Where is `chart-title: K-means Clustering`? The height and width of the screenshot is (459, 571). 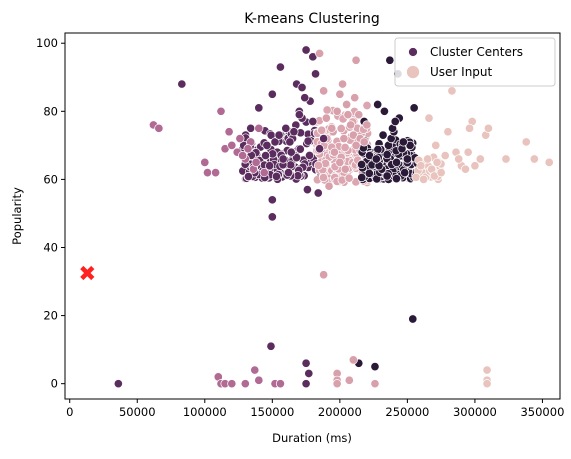
chart-title: K-means Clustering is located at coordinates (312, 19).